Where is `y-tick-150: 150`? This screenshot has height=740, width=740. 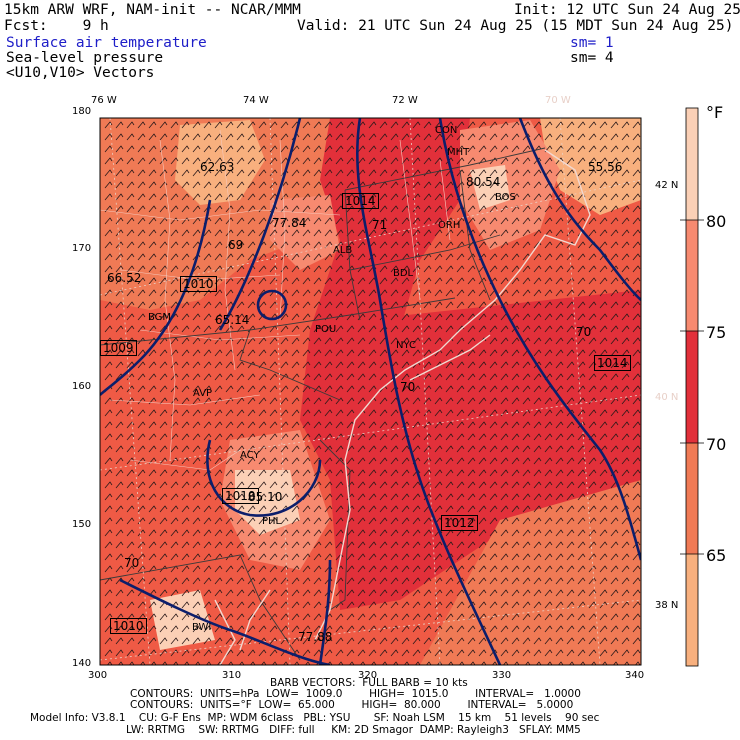 y-tick-150: 150 is located at coordinates (82, 524).